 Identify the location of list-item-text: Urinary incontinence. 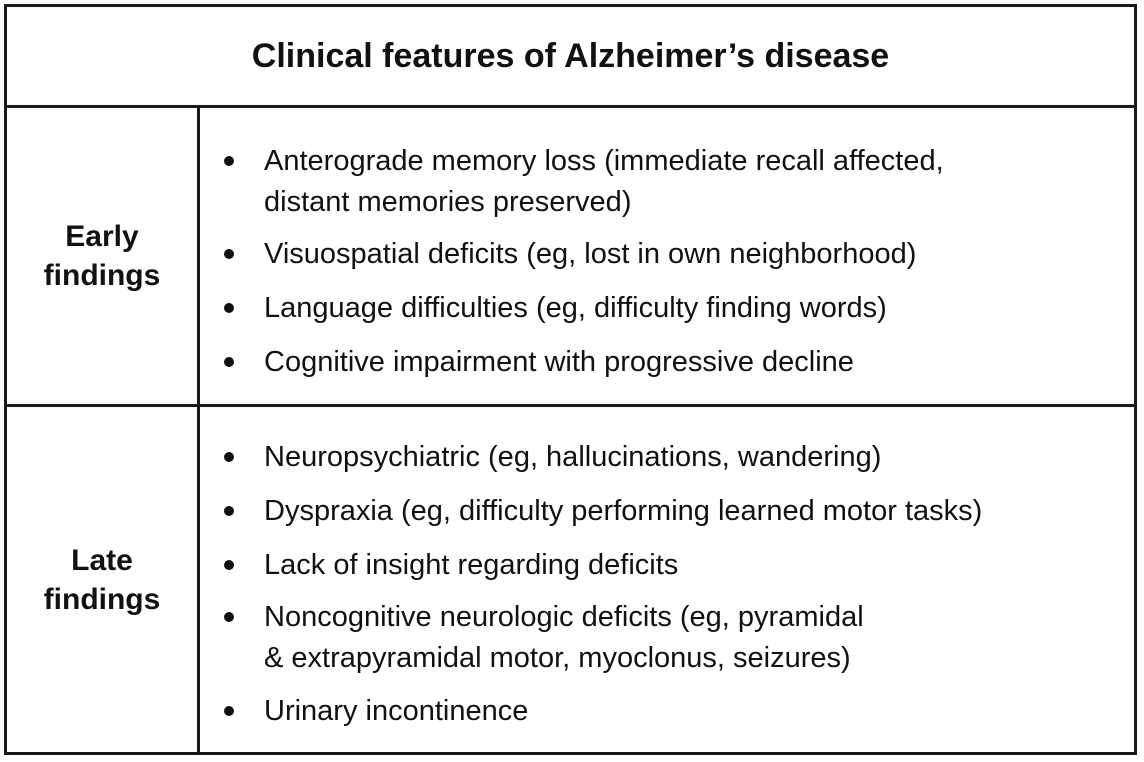
(396, 711).